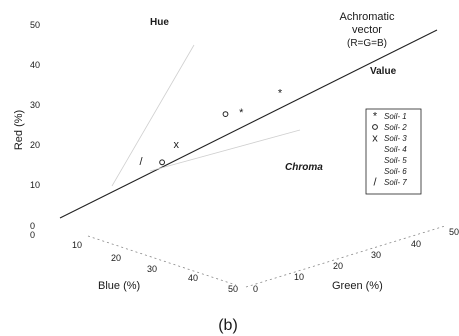 The height and width of the screenshot is (336, 459). What do you see at coordinates (116, 258) in the screenshot?
I see `blue-tick-20: 20` at bounding box center [116, 258].